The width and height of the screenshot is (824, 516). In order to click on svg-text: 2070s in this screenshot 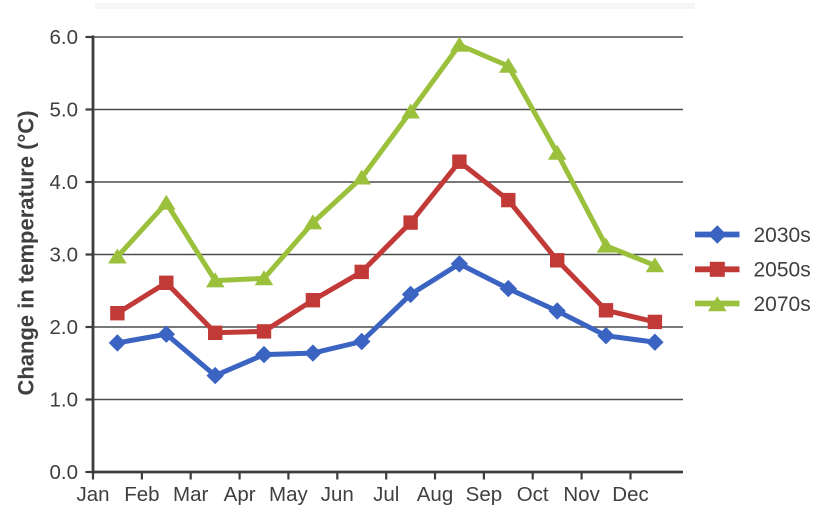, I will do `click(782, 304)`.